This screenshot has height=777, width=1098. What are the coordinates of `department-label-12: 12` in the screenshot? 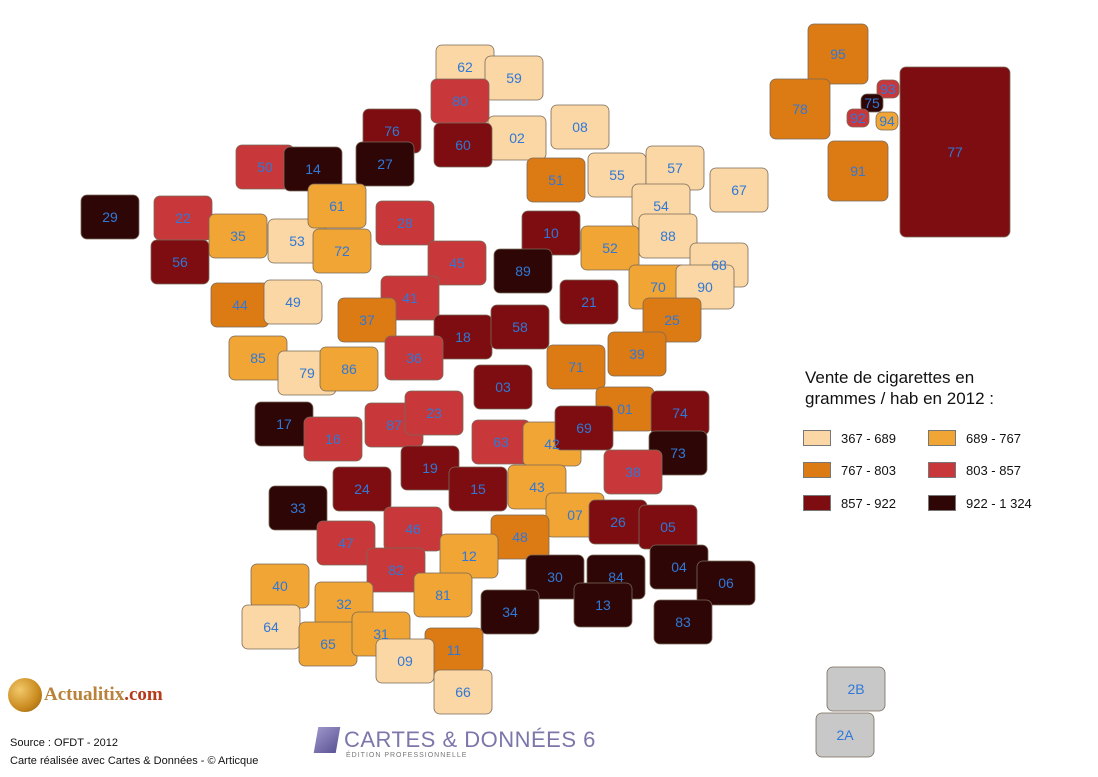 It's located at (469, 556).